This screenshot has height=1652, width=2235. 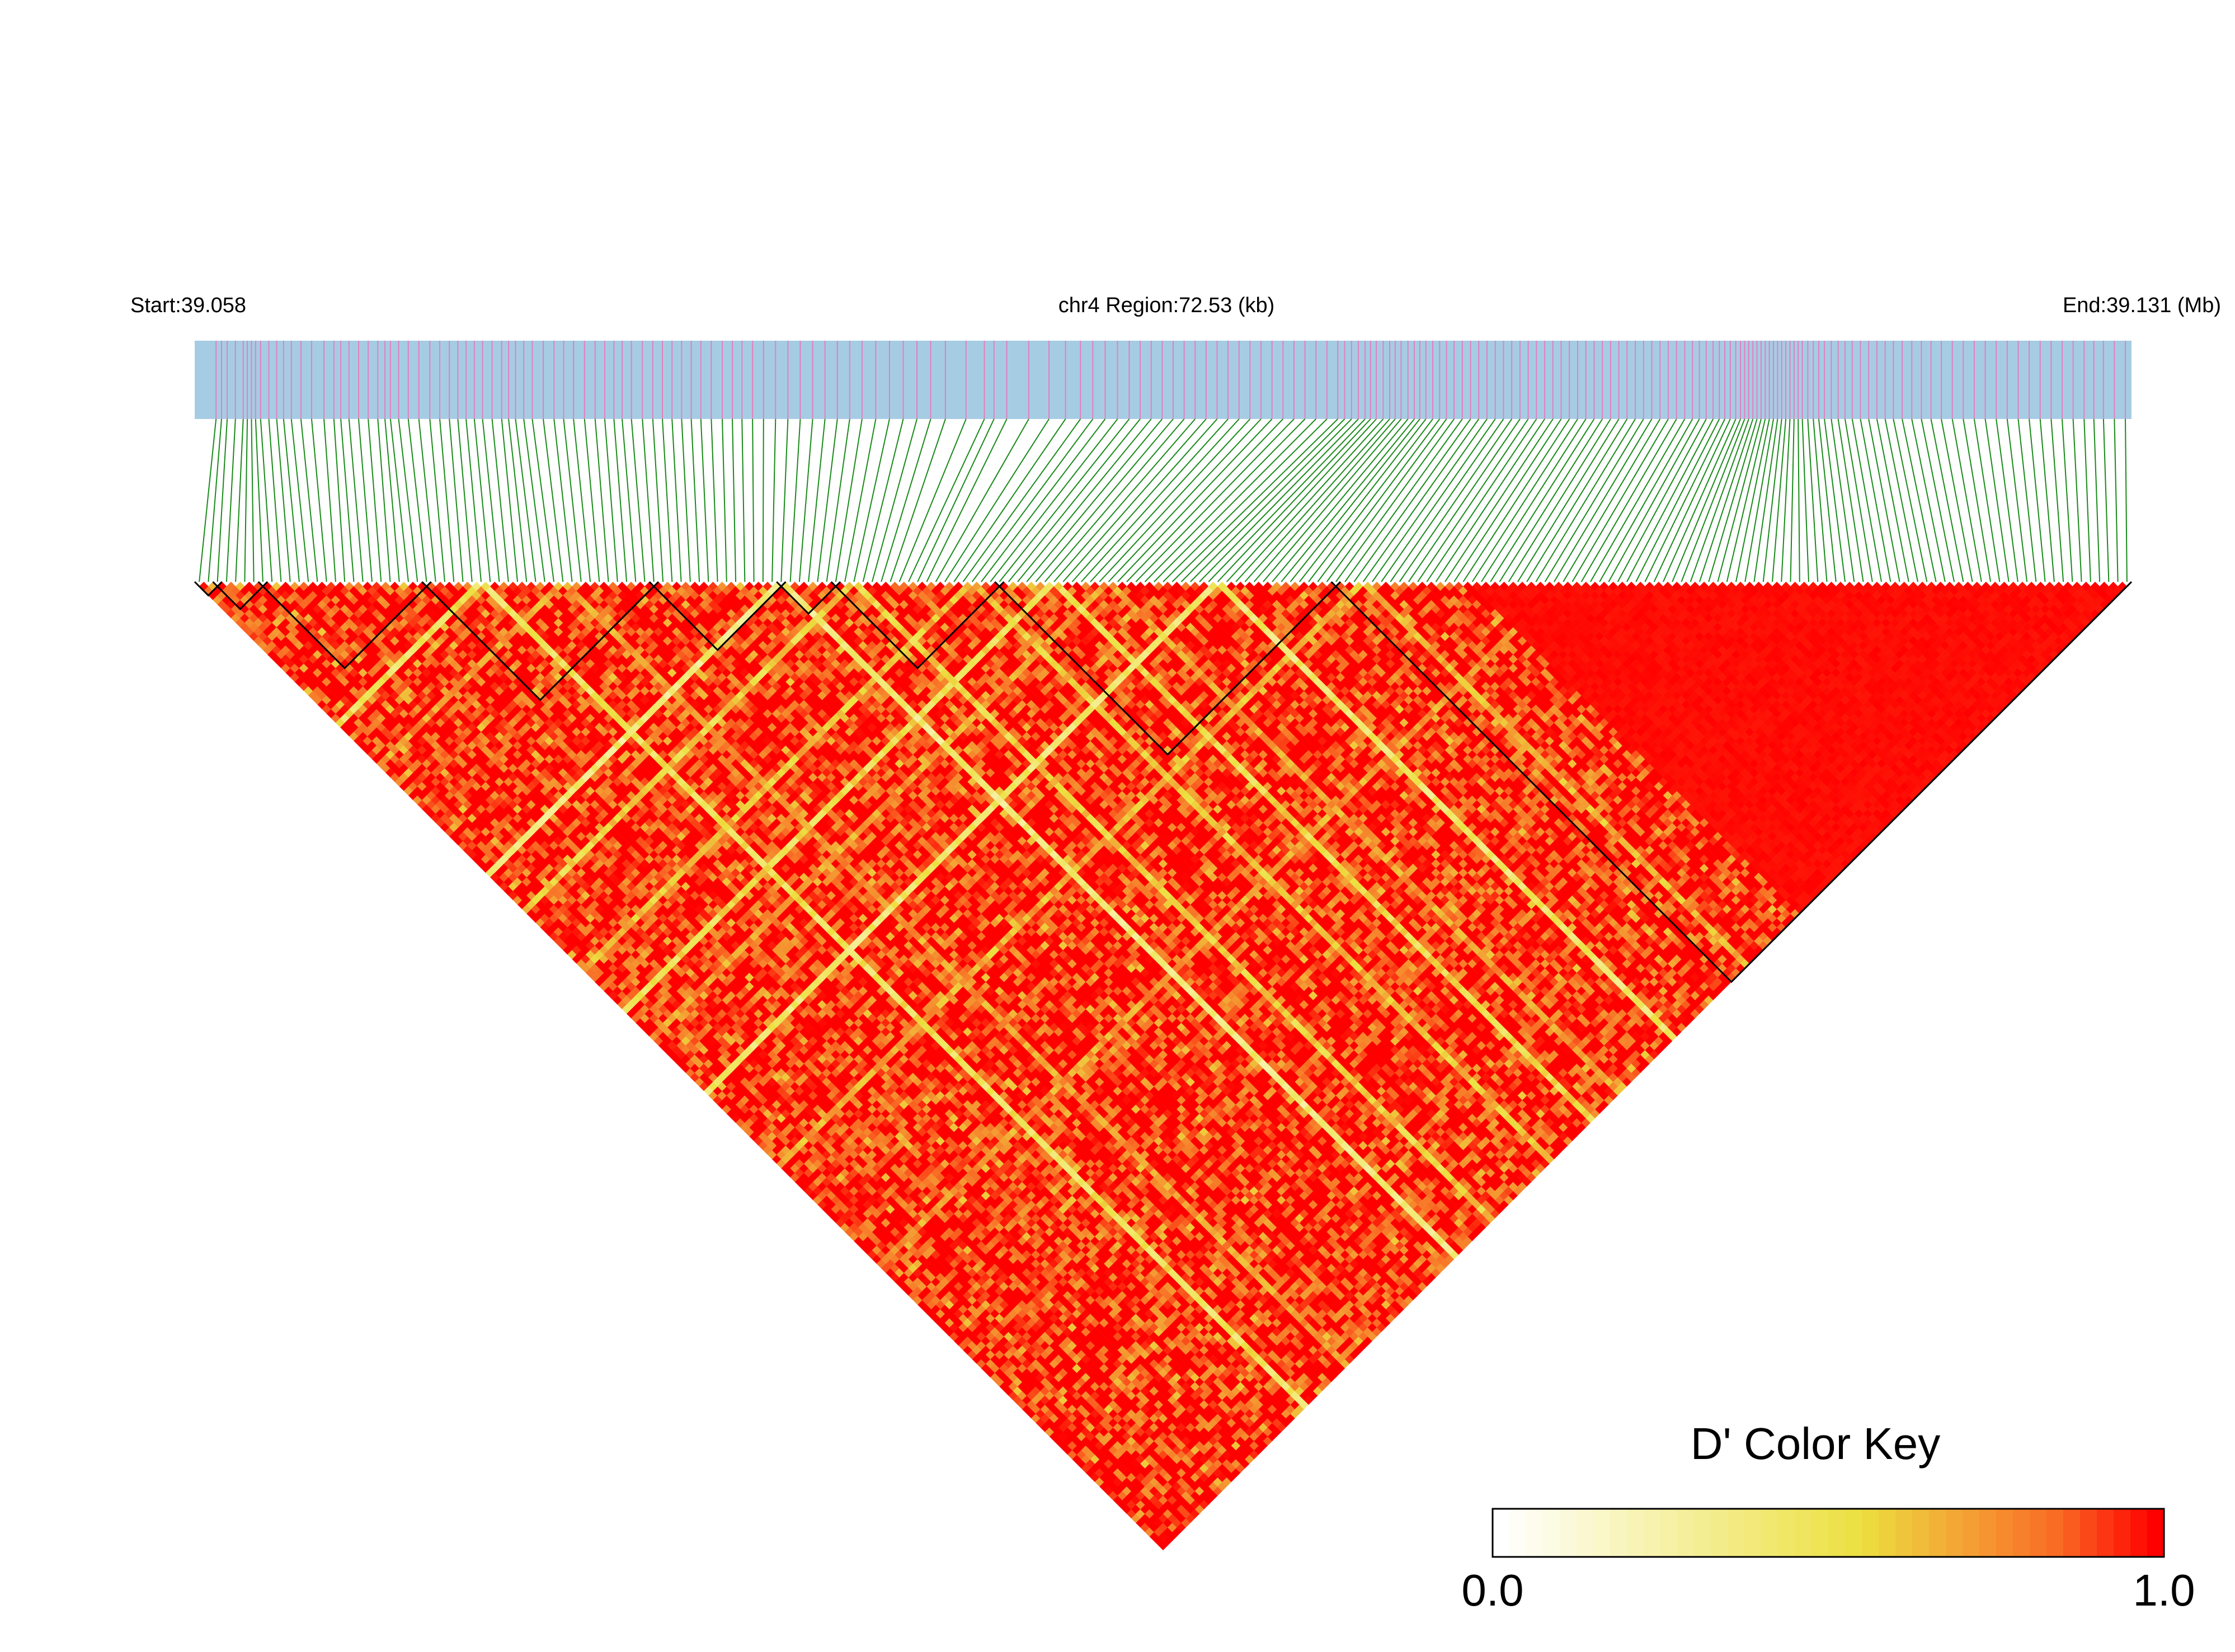 I want to click on region-start-label: Start:39.058, so click(x=188, y=306).